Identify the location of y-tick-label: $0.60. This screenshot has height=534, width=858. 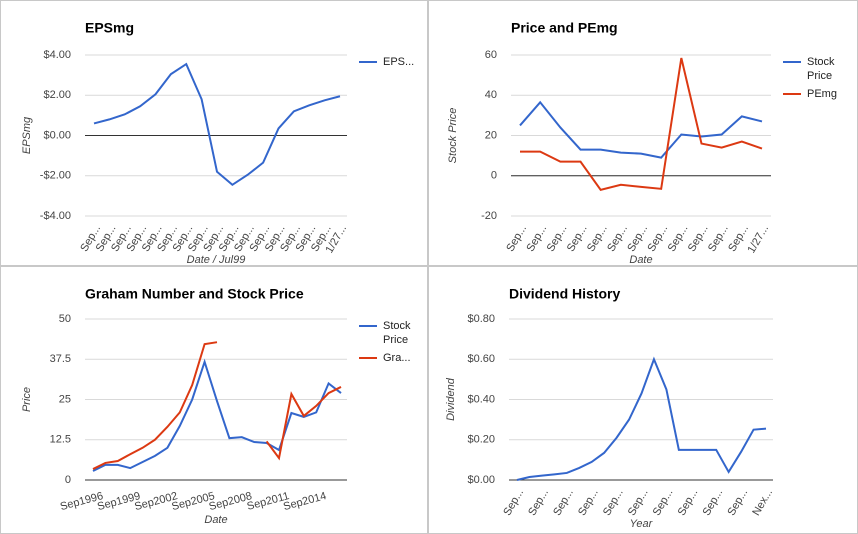
(481, 359).